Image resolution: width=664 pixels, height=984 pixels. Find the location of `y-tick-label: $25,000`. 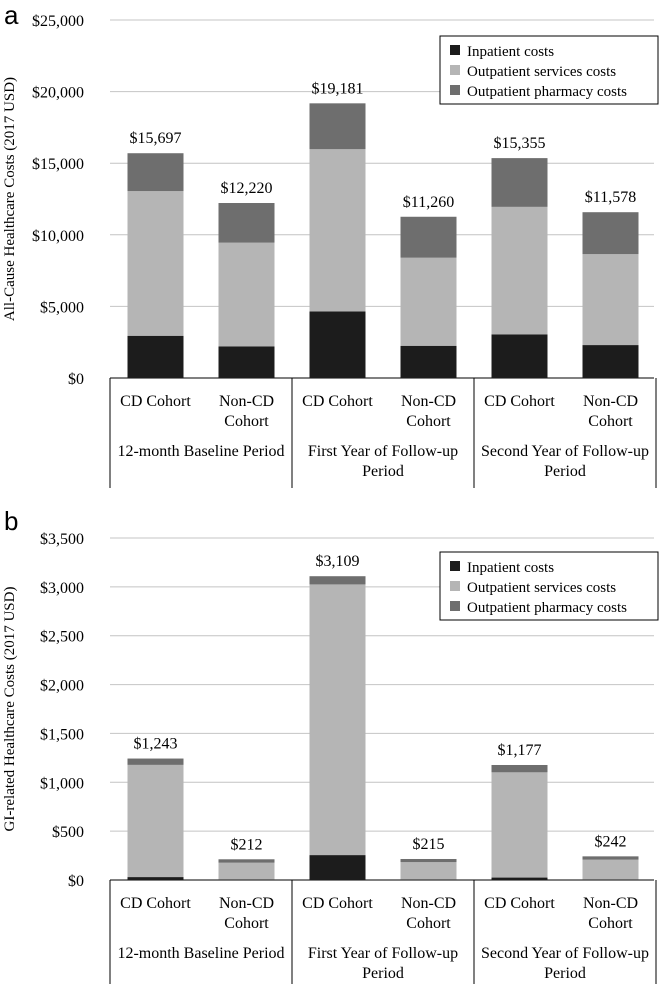

y-tick-label: $25,000 is located at coordinates (58, 21).